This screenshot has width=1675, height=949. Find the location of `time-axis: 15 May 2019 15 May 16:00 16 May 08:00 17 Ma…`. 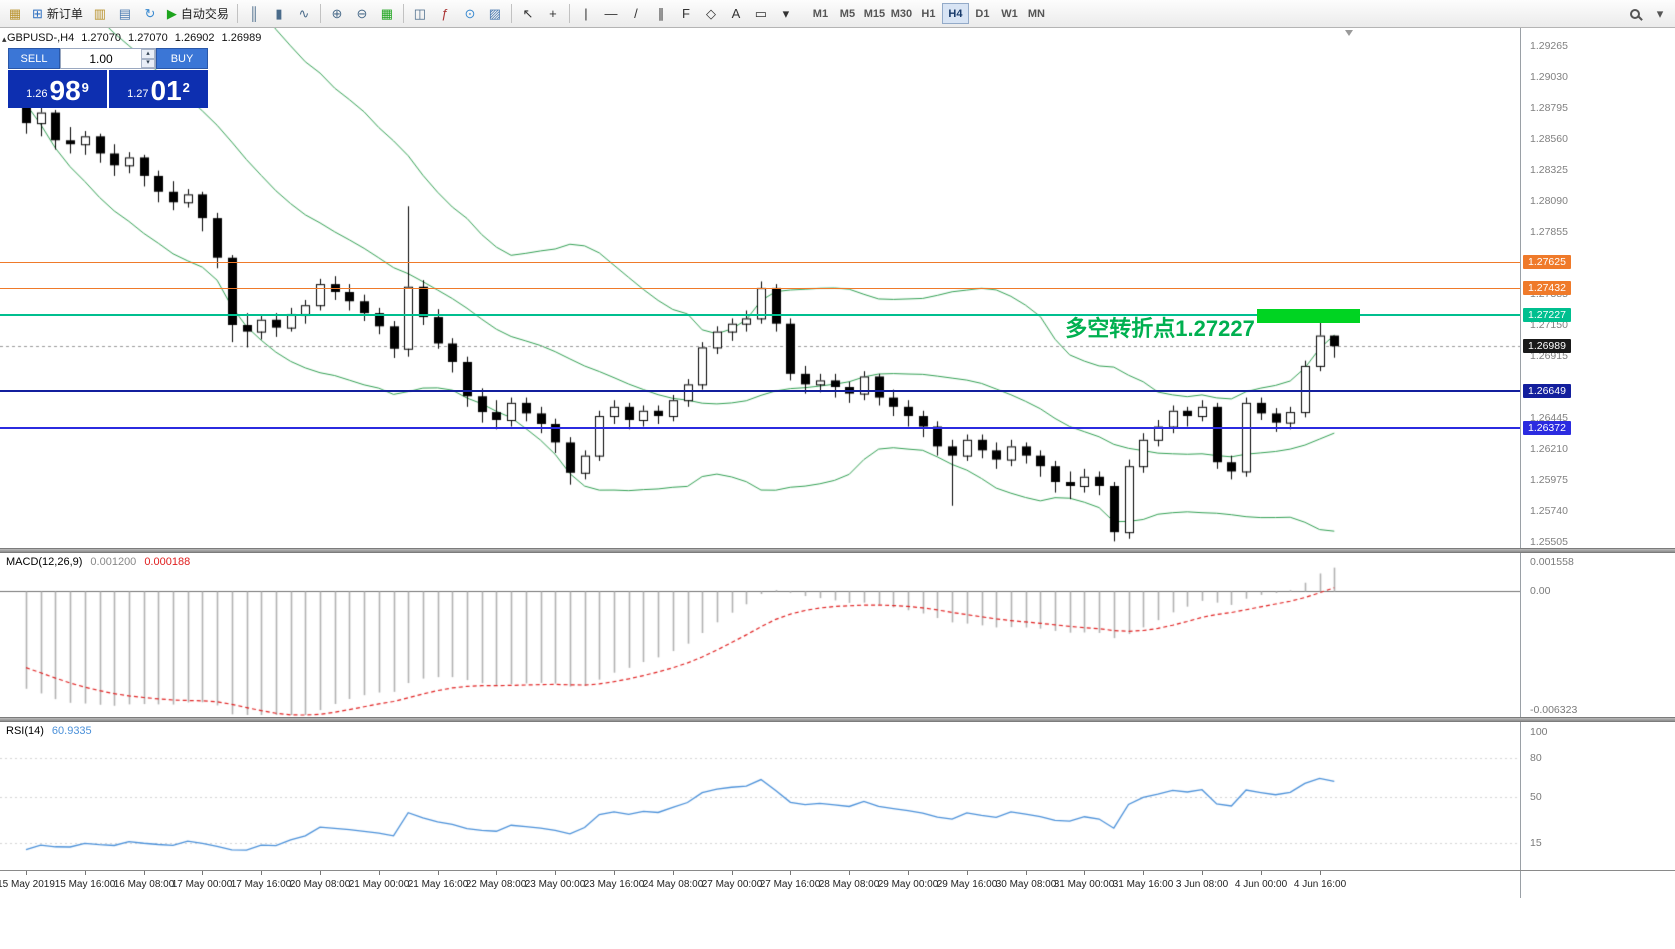

time-axis: 15 May 2019 15 May 16:00 16 May 08:00 17 Ma… is located at coordinates (837, 884).